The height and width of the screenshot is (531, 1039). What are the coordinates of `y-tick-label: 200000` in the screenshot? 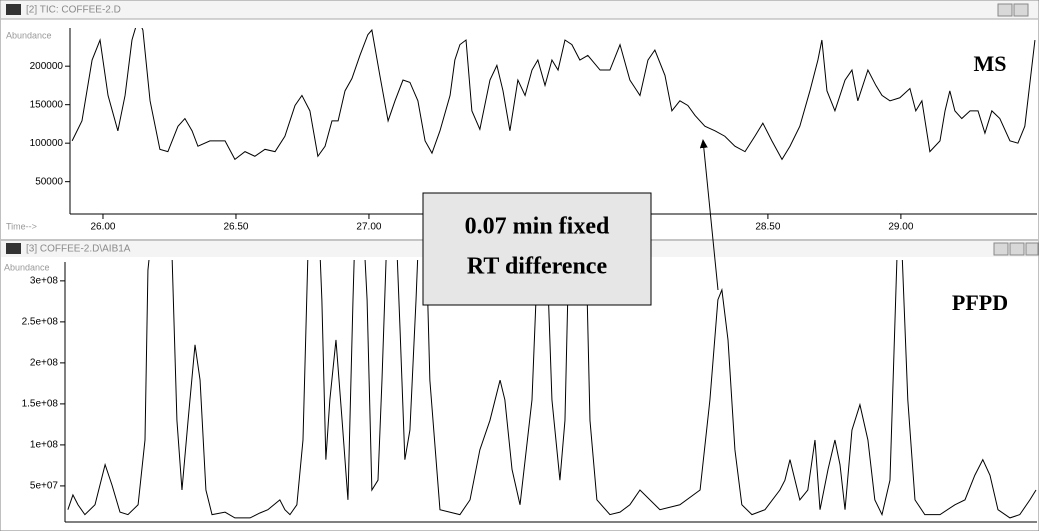 It's located at (47, 66).